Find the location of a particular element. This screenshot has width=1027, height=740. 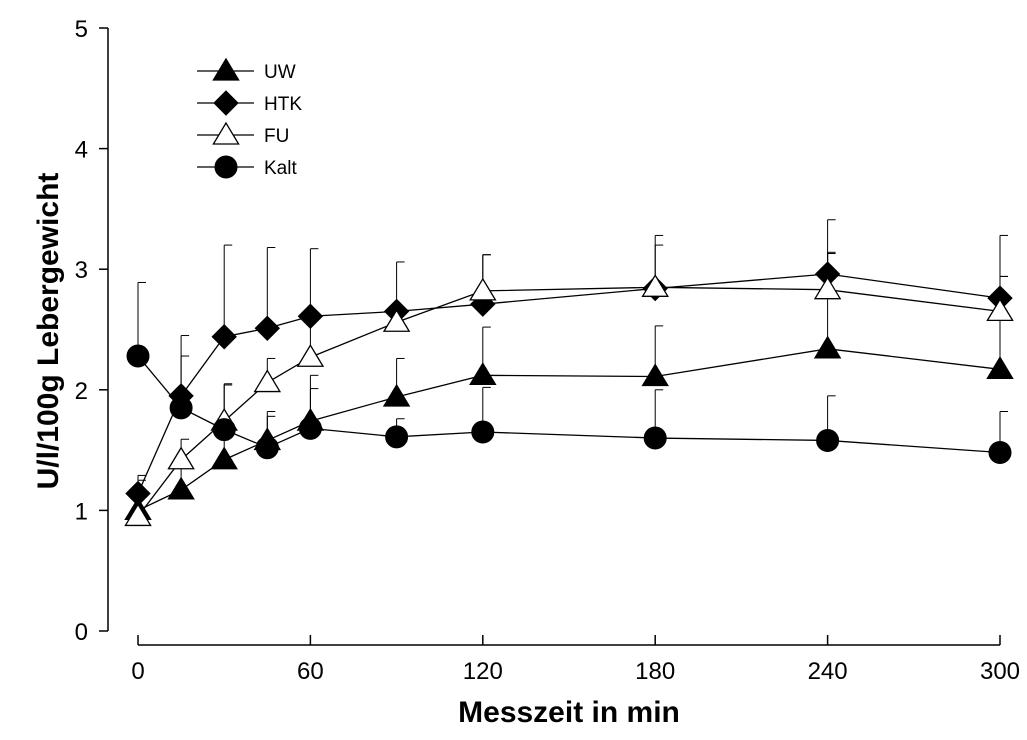

legend-marker-htk is located at coordinates (226, 103).